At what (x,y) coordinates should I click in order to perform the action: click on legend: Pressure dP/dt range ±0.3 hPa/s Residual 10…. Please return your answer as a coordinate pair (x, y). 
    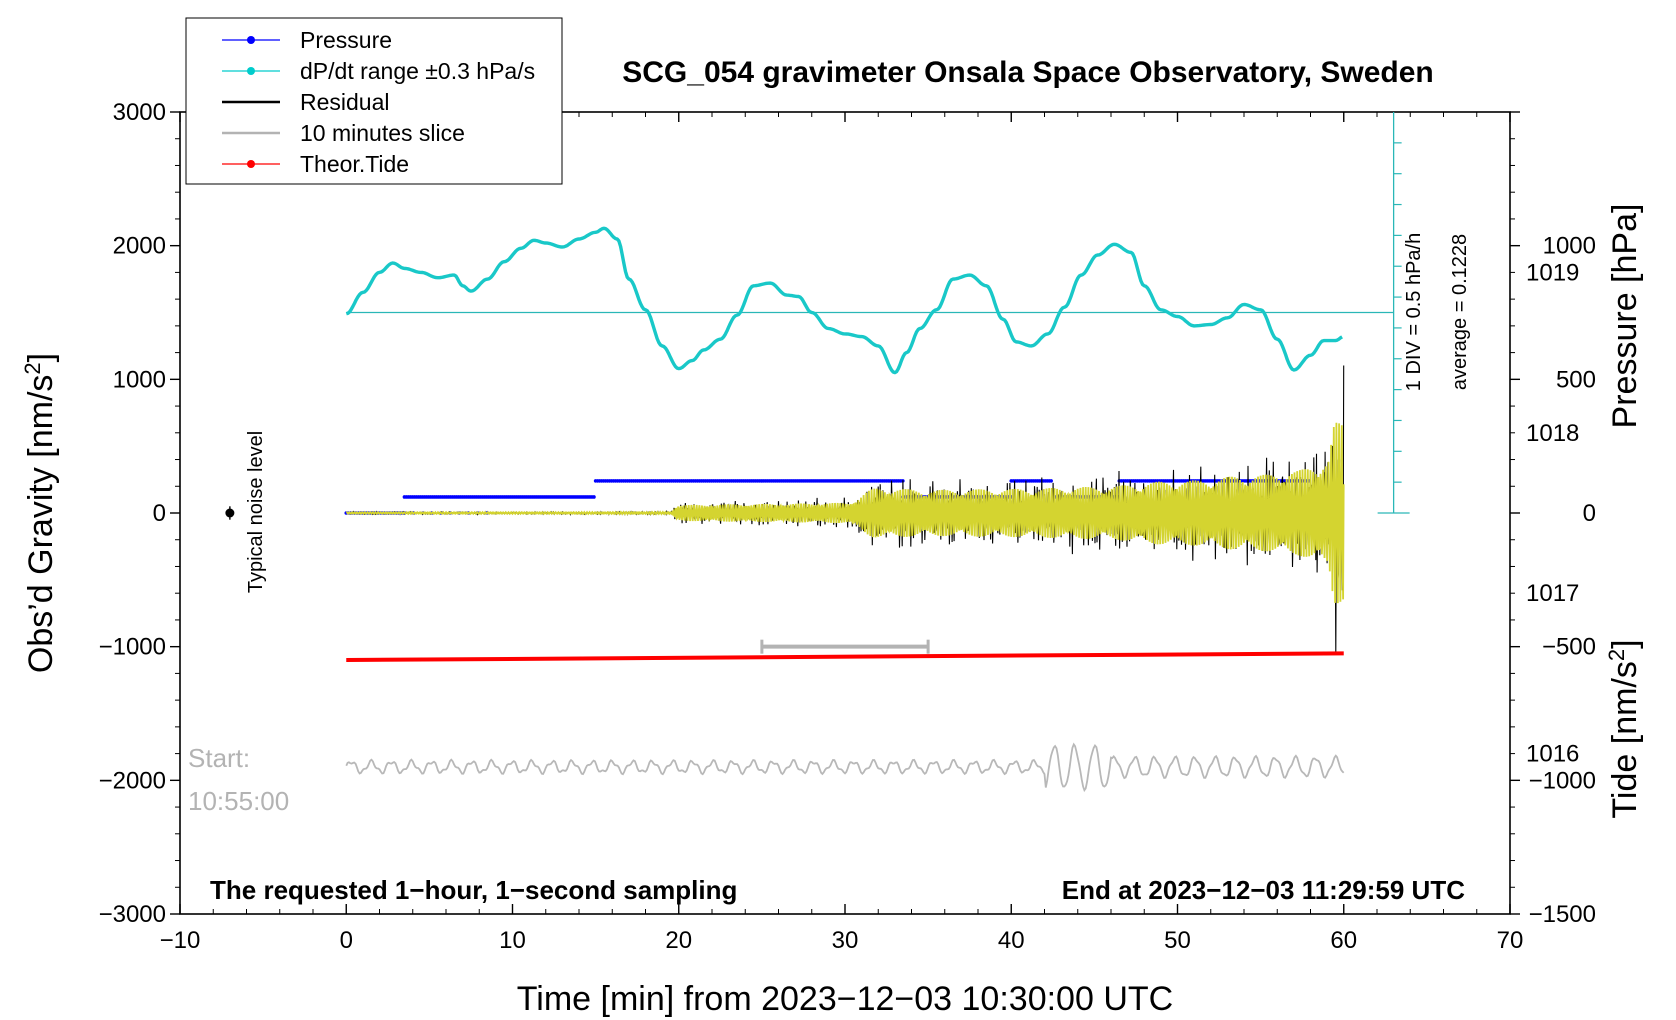
    Looking at the image, I should click on (374, 101).